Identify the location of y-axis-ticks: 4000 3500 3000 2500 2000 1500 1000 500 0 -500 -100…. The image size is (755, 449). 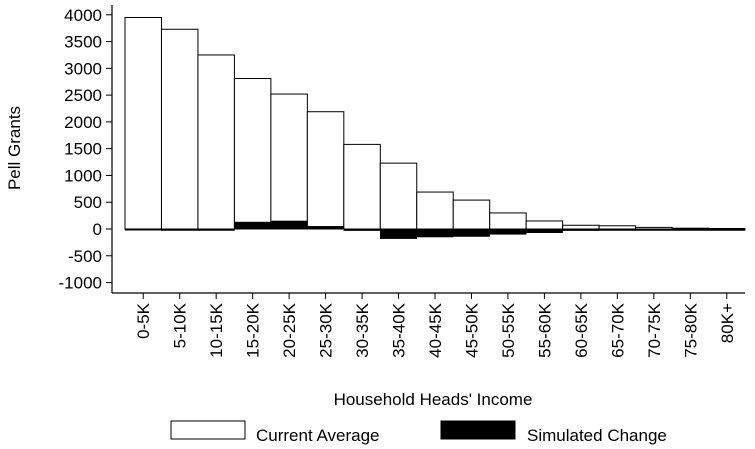
(85, 149).